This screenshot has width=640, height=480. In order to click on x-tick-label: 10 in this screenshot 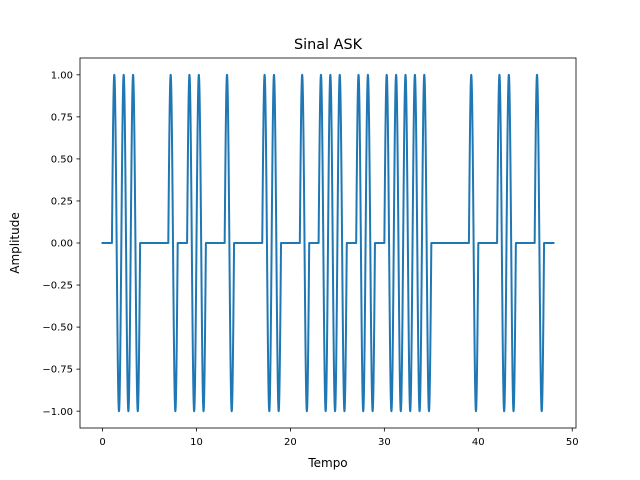, I will do `click(196, 442)`.